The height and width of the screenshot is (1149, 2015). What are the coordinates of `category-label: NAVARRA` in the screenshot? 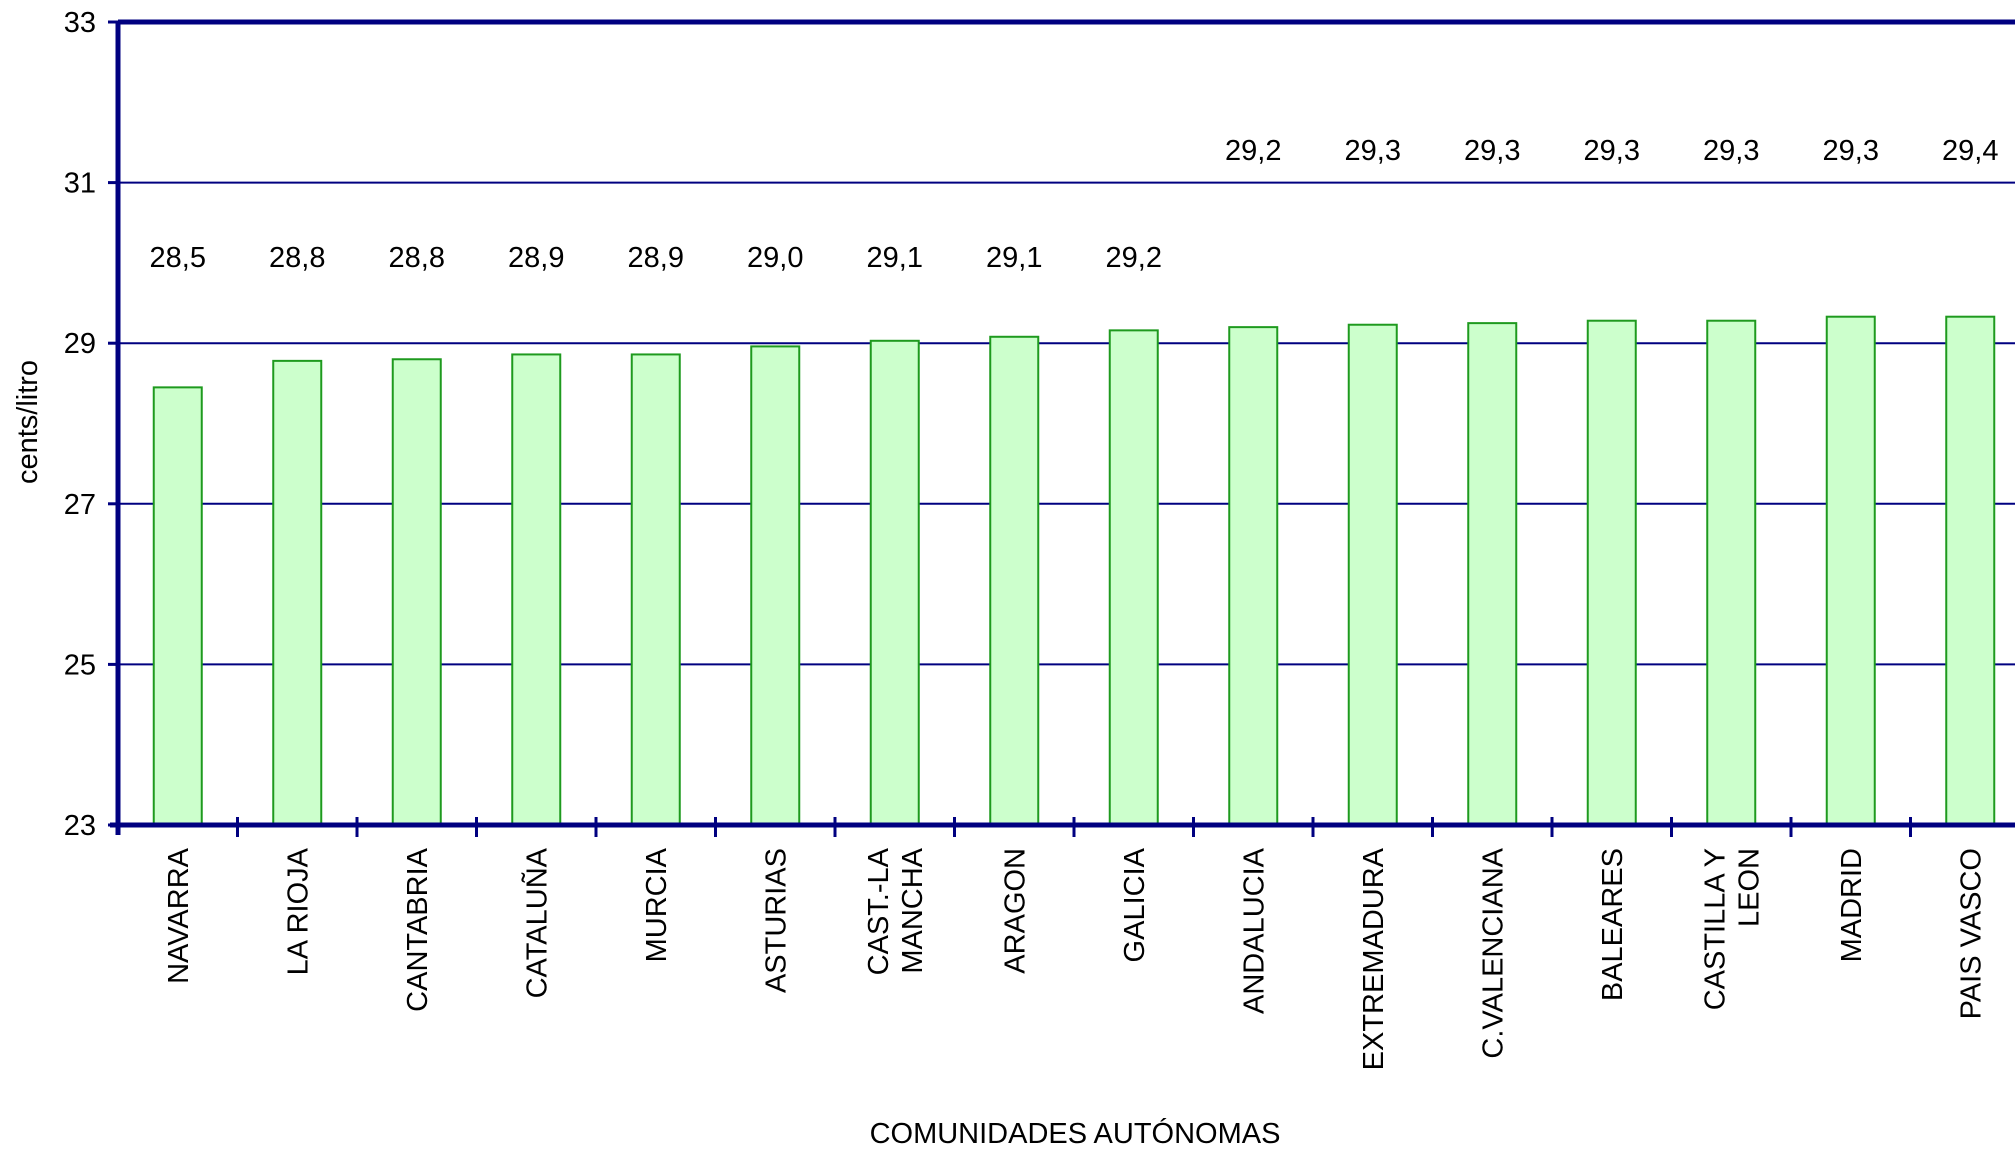 It's located at (179, 915).